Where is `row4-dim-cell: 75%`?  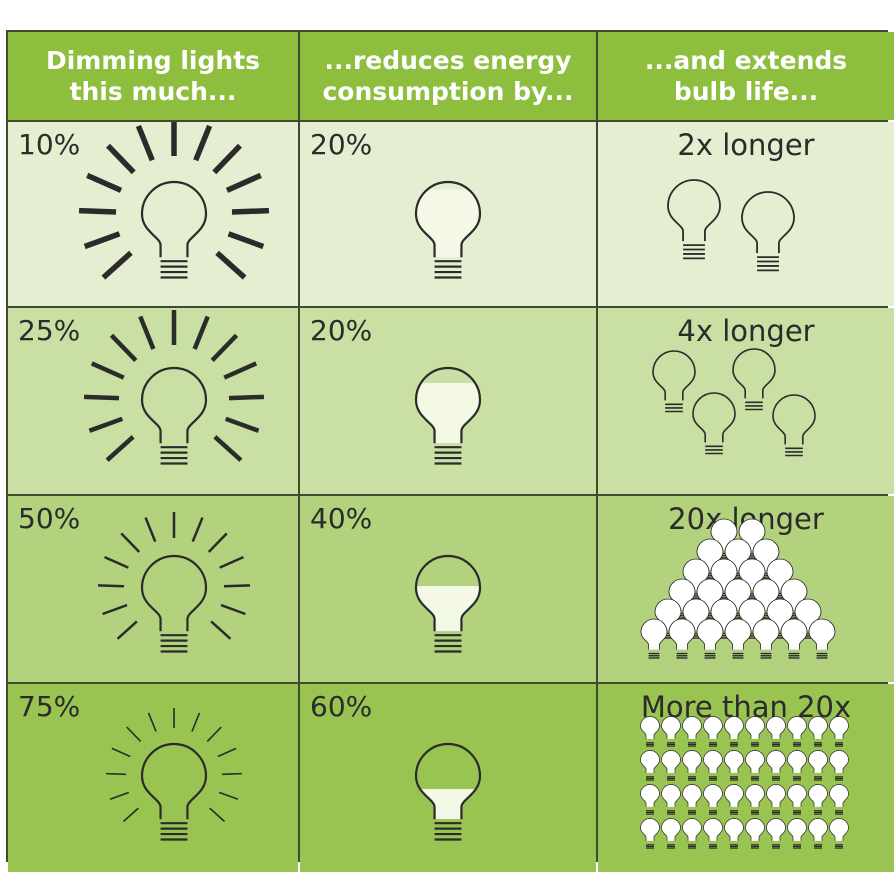 row4-dim-cell: 75% is located at coordinates (153, 778).